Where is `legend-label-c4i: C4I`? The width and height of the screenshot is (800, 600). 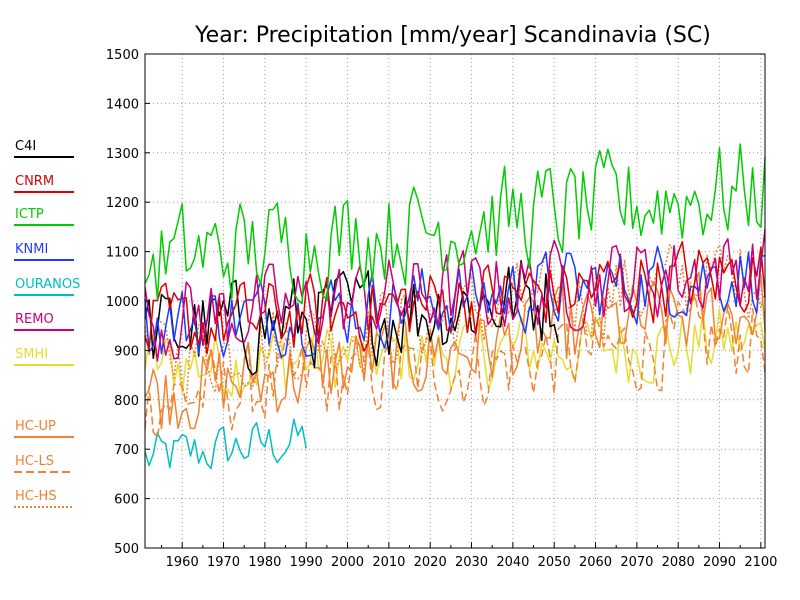 legend-label-c4i: C4I is located at coordinates (25, 146).